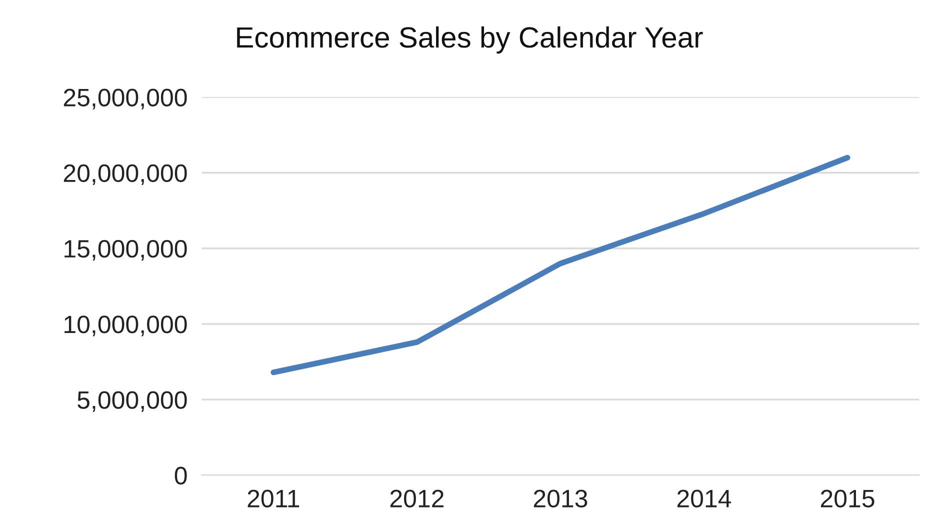  What do you see at coordinates (125, 99) in the screenshot?
I see `y-tick-label: 25,000,000` at bounding box center [125, 99].